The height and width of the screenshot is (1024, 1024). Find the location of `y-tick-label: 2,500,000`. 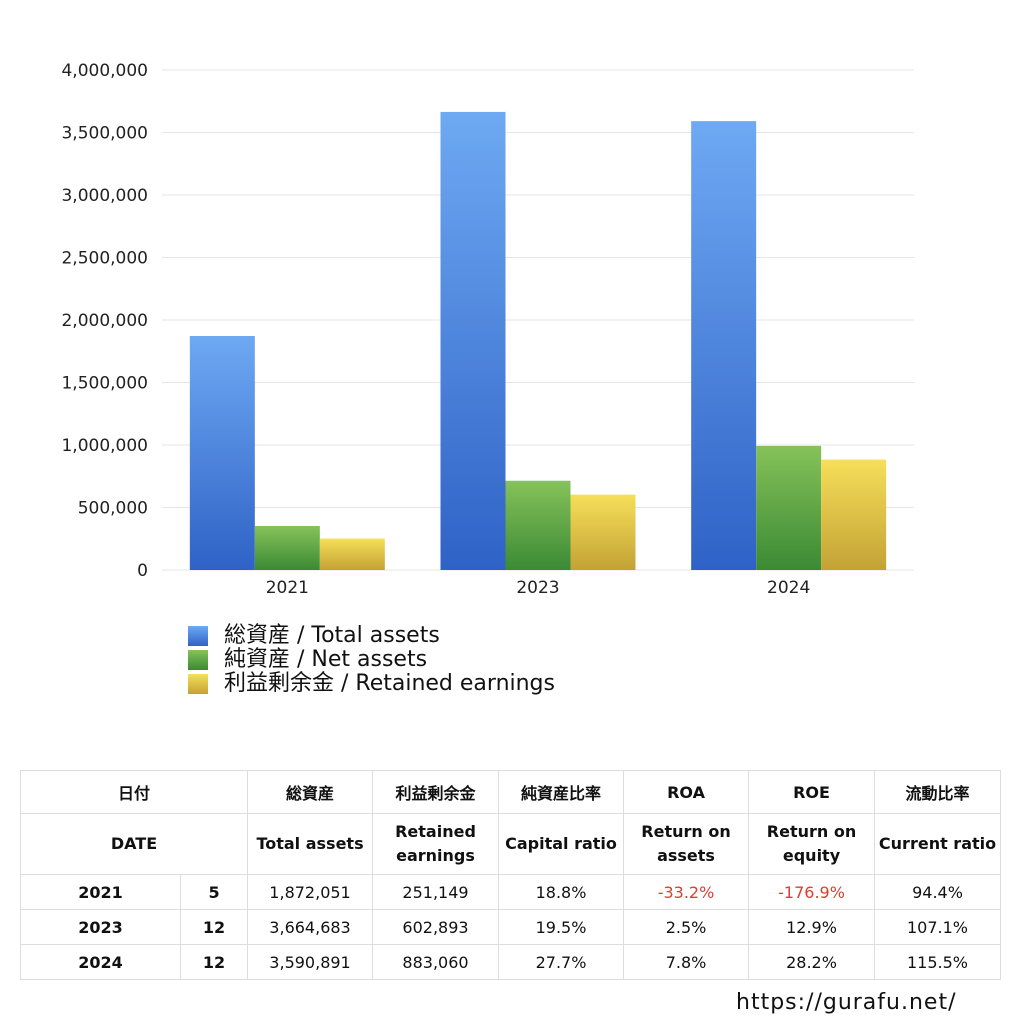

y-tick-label: 2,500,000 is located at coordinates (104, 259).